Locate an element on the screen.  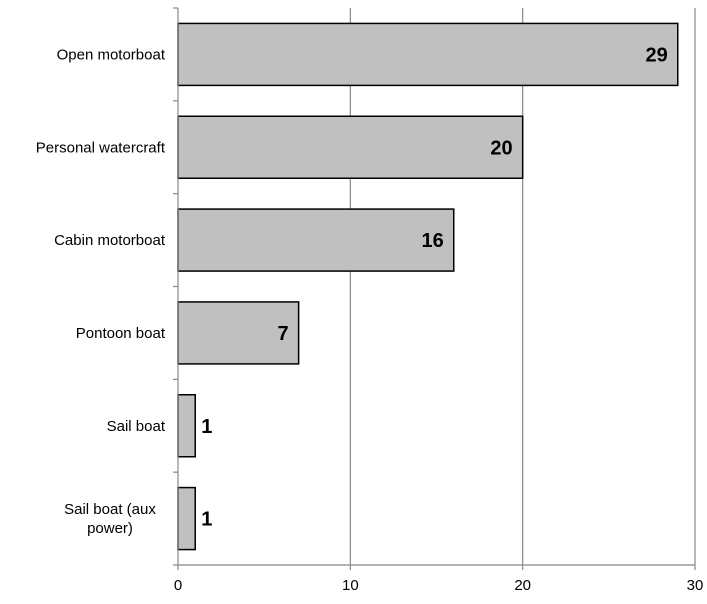
category-label-line: Pontoon boat is located at coordinates (121, 333).